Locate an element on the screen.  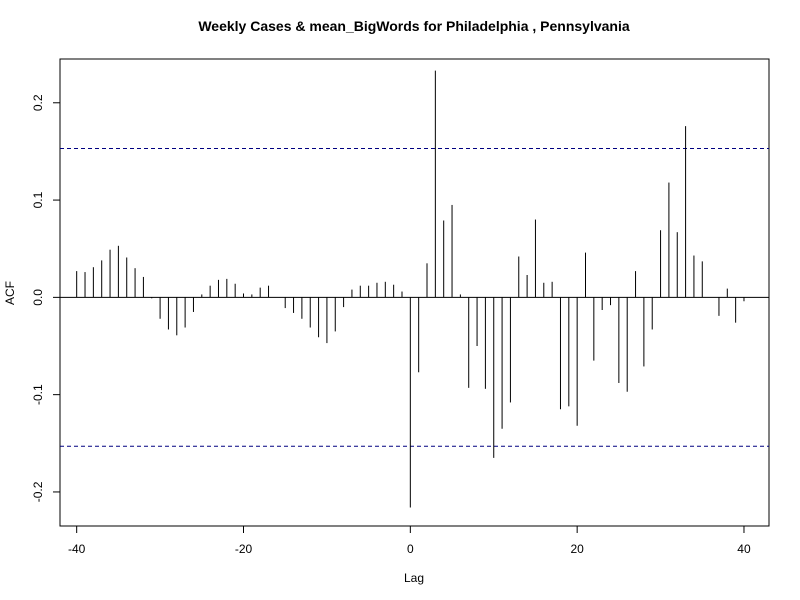
x-axis: -40 -20 0 20 40 is located at coordinates (409, 541).